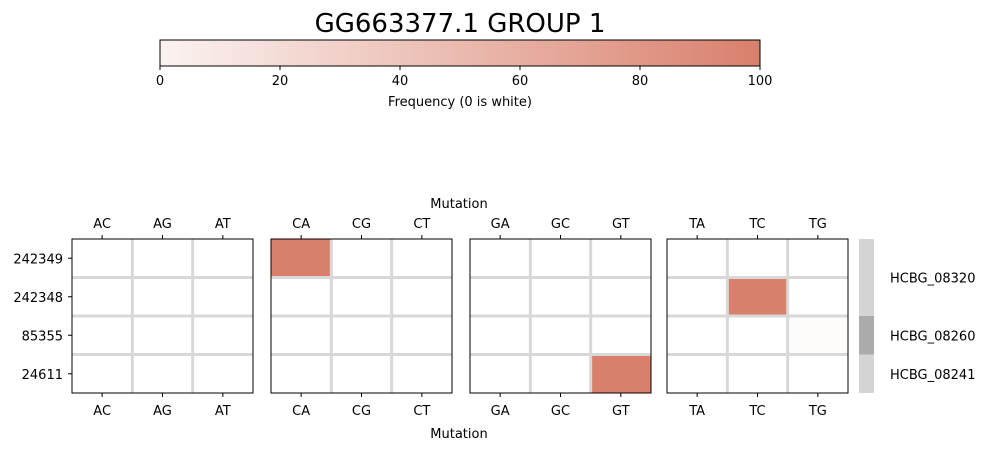  What do you see at coordinates (102, 224) in the screenshot?
I see `column-label-top: AC` at bounding box center [102, 224].